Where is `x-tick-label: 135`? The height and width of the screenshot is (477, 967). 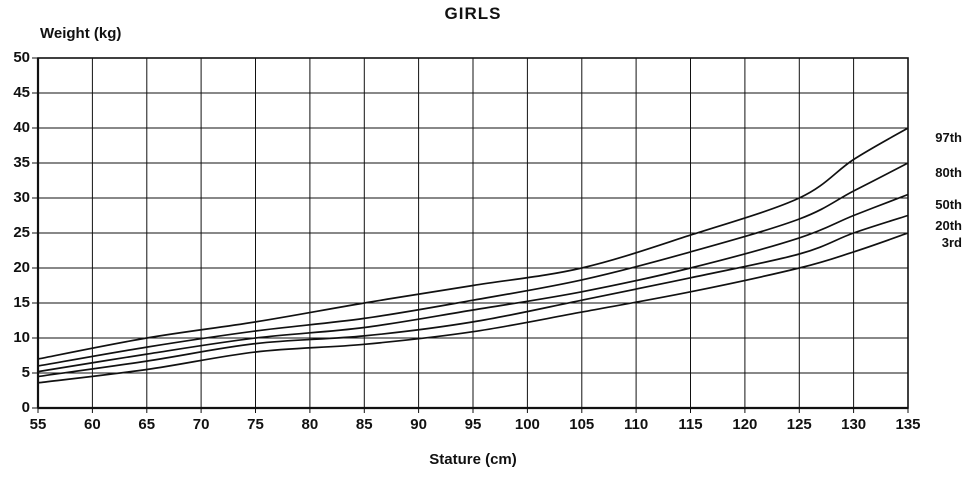 x-tick-label: 135 is located at coordinates (908, 424).